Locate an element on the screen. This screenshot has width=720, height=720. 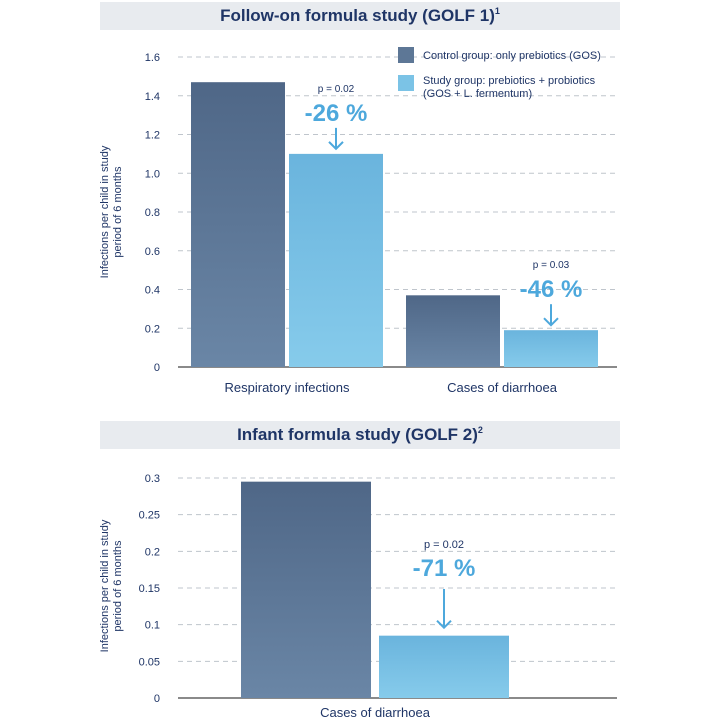
legend-label-study: Study group: prebiotics + probiotics is located at coordinates (509, 81).